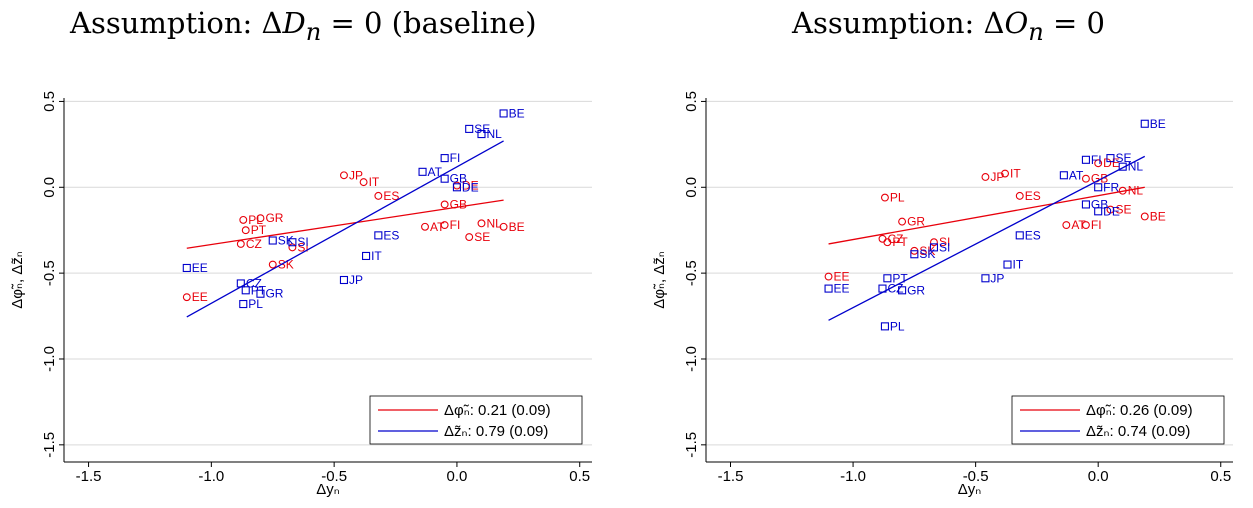  I want to click on title-left-var: D, so click(294, 23).